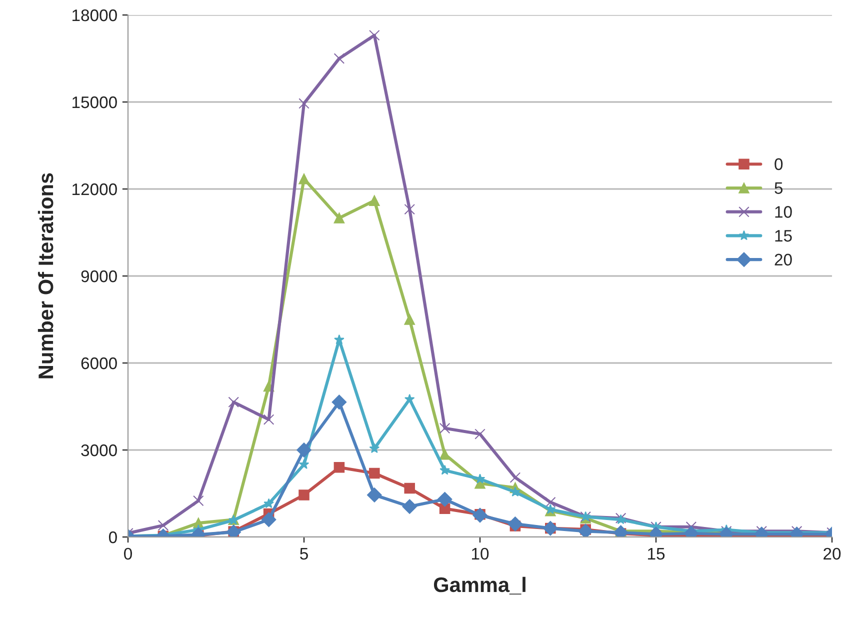 This screenshot has width=847, height=620. What do you see at coordinates (480, 554) in the screenshot?
I see `x-tick-label: 10` at bounding box center [480, 554].